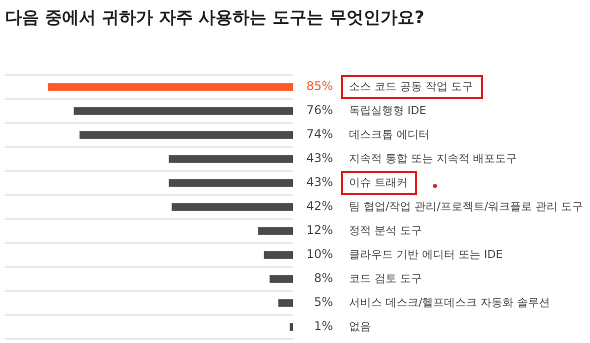 This screenshot has width=590, height=343. Describe the element at coordinates (385, 278) in the screenshot. I see `y-tick-label: 코드 검토 도구` at that location.